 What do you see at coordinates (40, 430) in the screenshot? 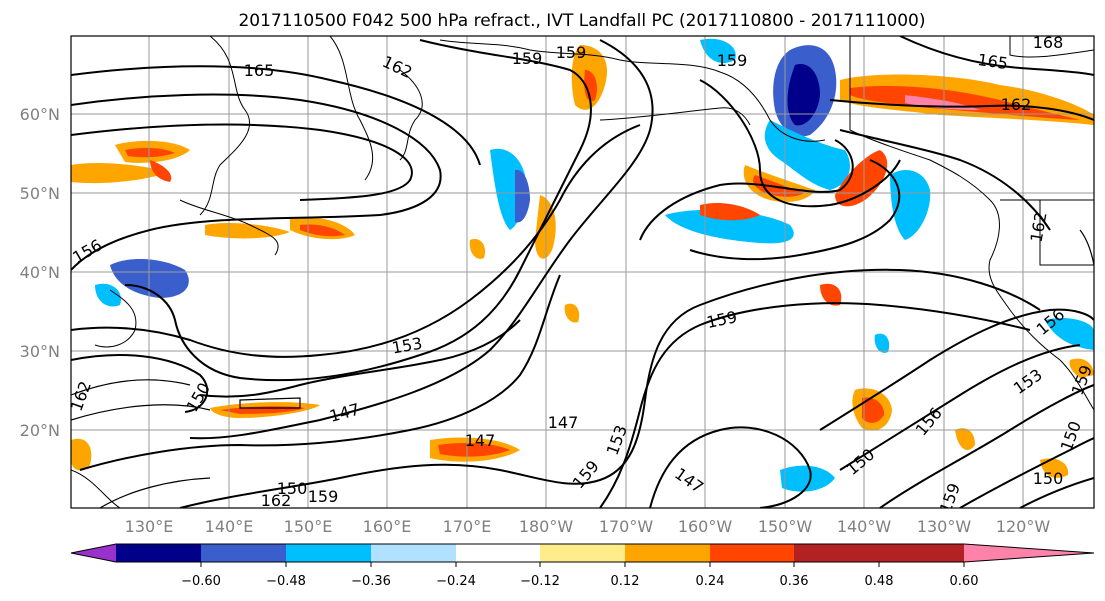
I see `lat-label: 20°N` at bounding box center [40, 430].